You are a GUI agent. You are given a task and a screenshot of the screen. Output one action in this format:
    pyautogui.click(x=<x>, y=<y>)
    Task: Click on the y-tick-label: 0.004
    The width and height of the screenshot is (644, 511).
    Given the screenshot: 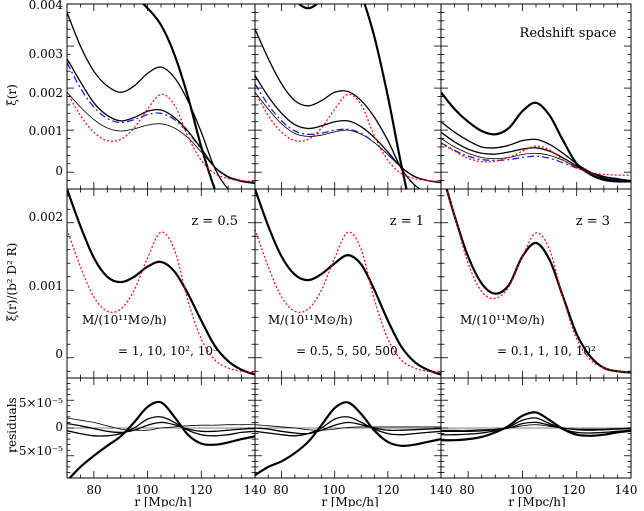 What is the action you would take?
    pyautogui.click(x=46, y=6)
    